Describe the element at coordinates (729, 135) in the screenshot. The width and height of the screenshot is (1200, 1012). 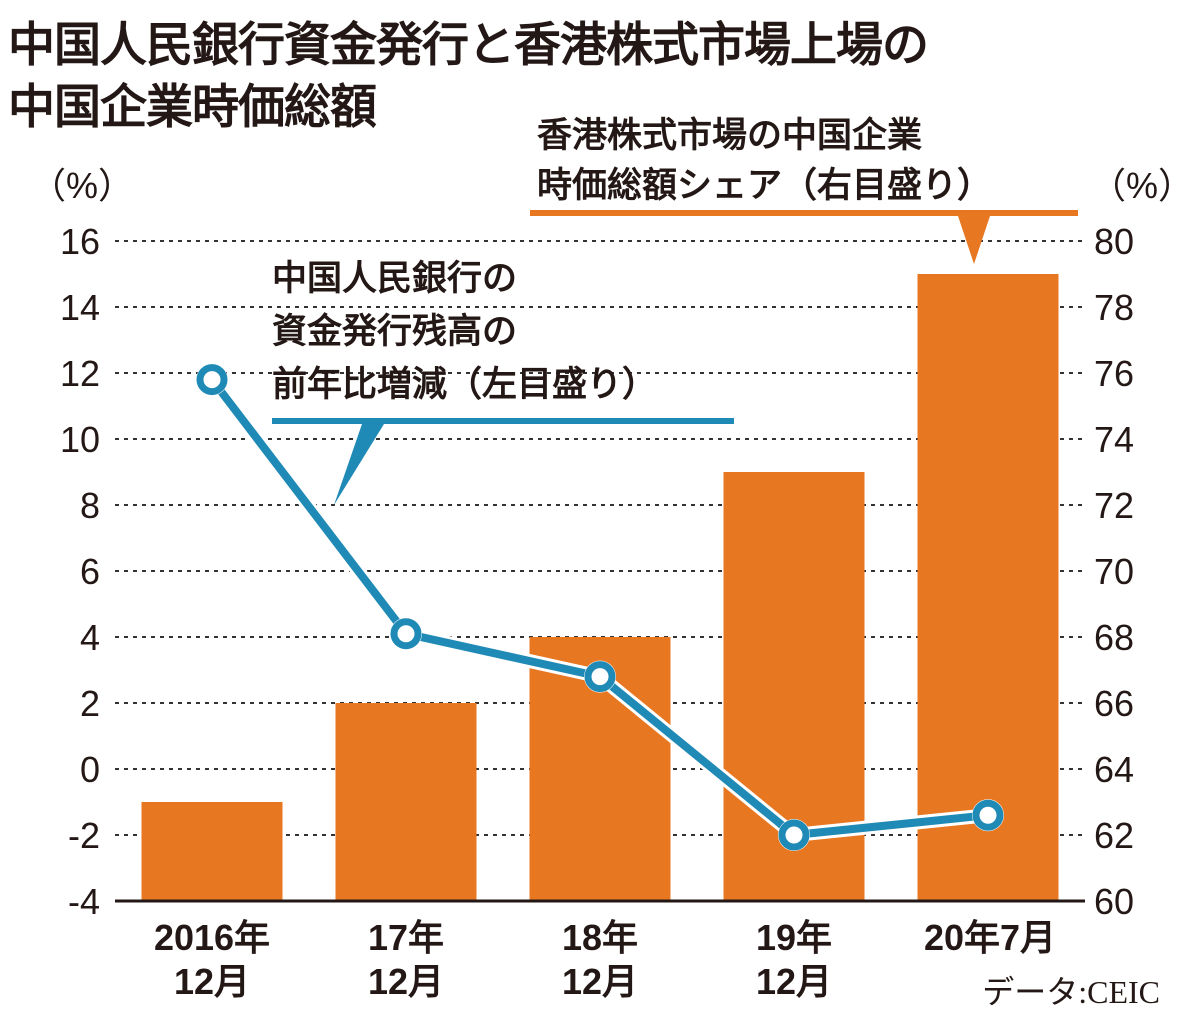
I see `bar-legend-line-1: 香港株式市場の中国企業` at that location.